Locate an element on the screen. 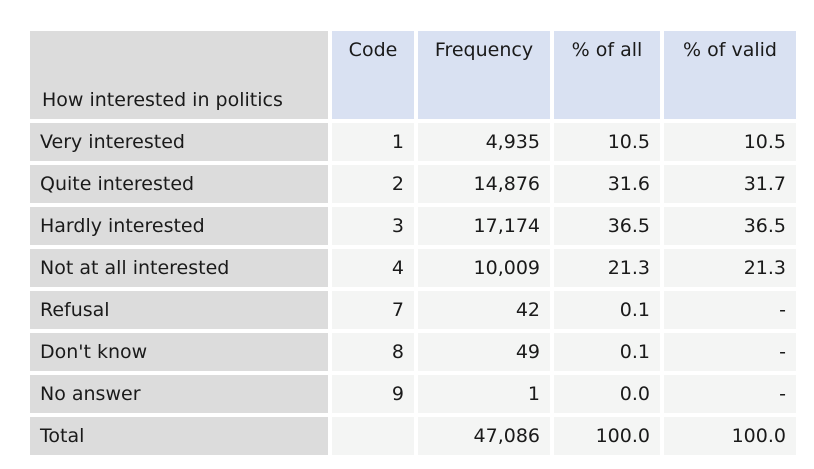 The width and height of the screenshot is (814, 469). cell-pct-valid: 10.5 is located at coordinates (730, 142).